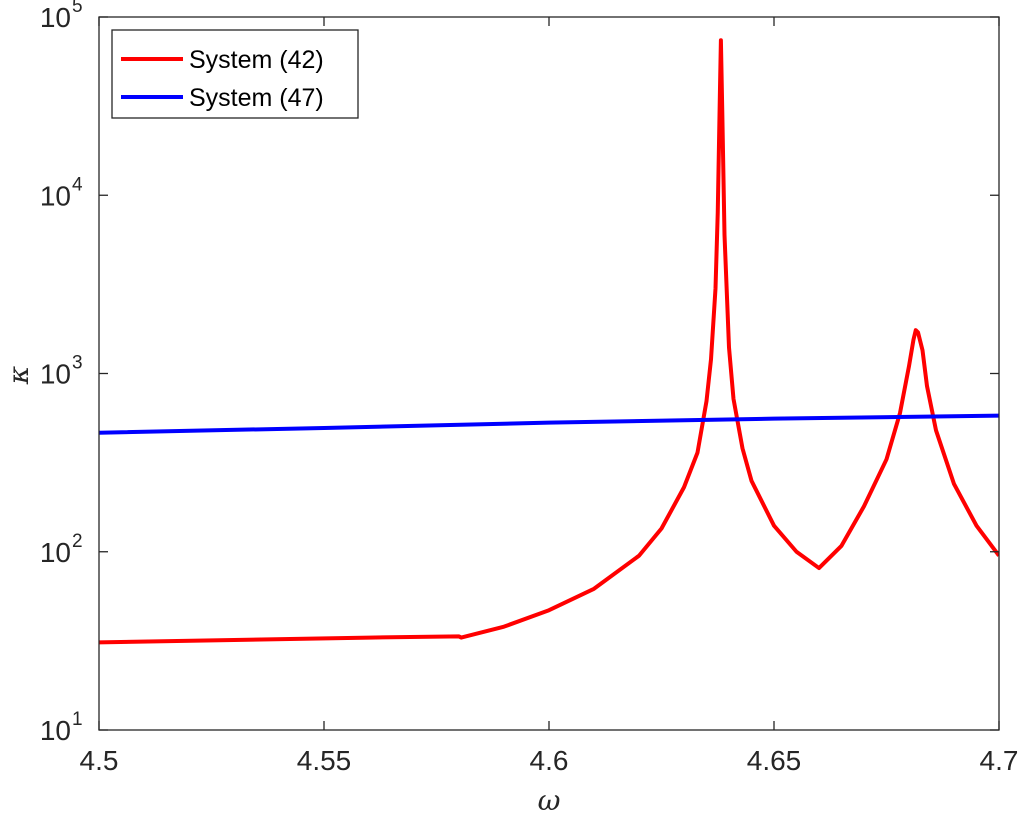 This screenshot has height=820, width=1021. What do you see at coordinates (549, 800) in the screenshot?
I see `x-axis-label: ω` at bounding box center [549, 800].